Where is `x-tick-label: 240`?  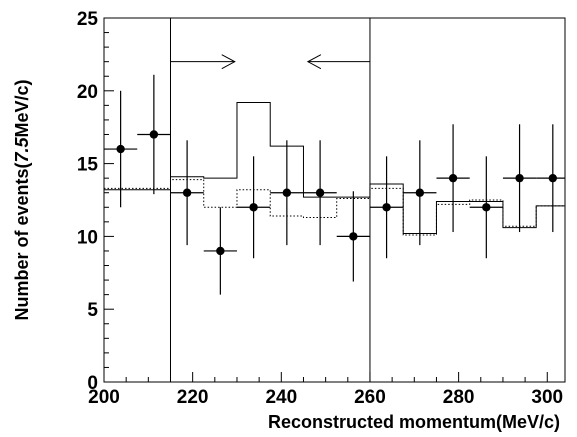 x-tick-label: 240 is located at coordinates (281, 397).